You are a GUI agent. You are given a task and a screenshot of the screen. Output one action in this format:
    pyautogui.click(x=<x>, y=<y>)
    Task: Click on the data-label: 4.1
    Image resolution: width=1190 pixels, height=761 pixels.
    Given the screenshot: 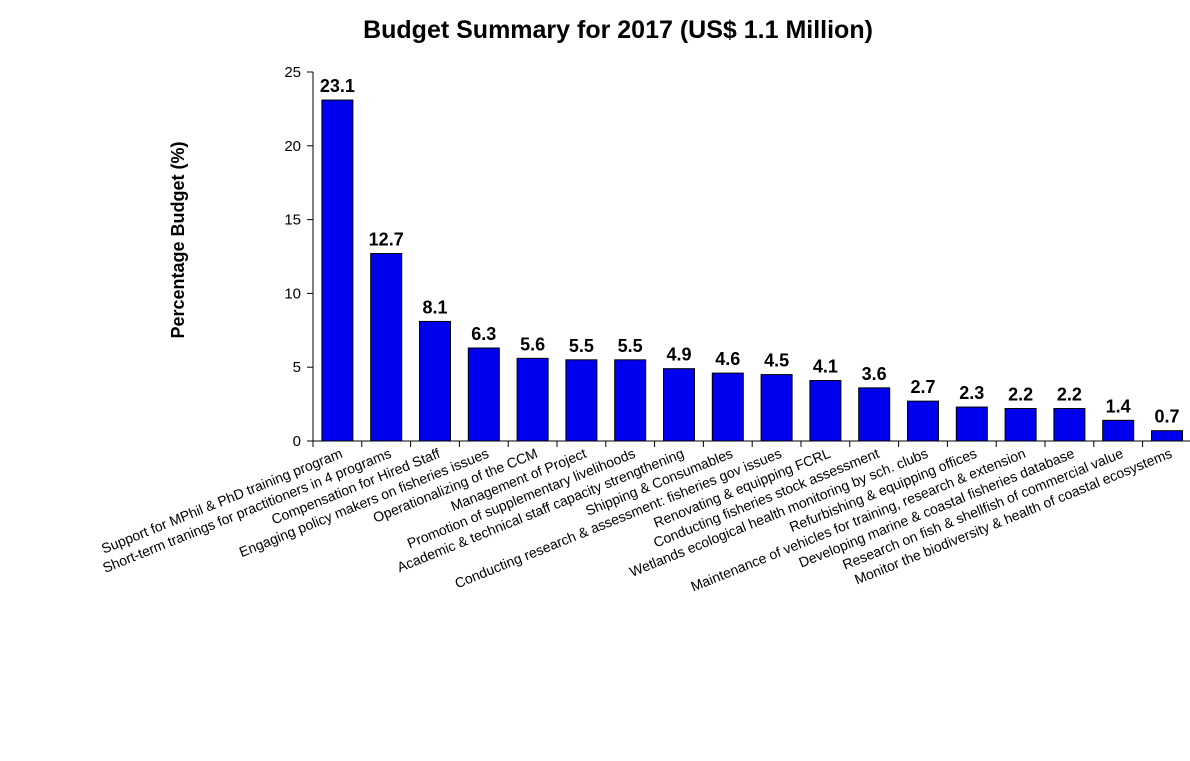 What is the action you would take?
    pyautogui.click(x=825, y=366)
    